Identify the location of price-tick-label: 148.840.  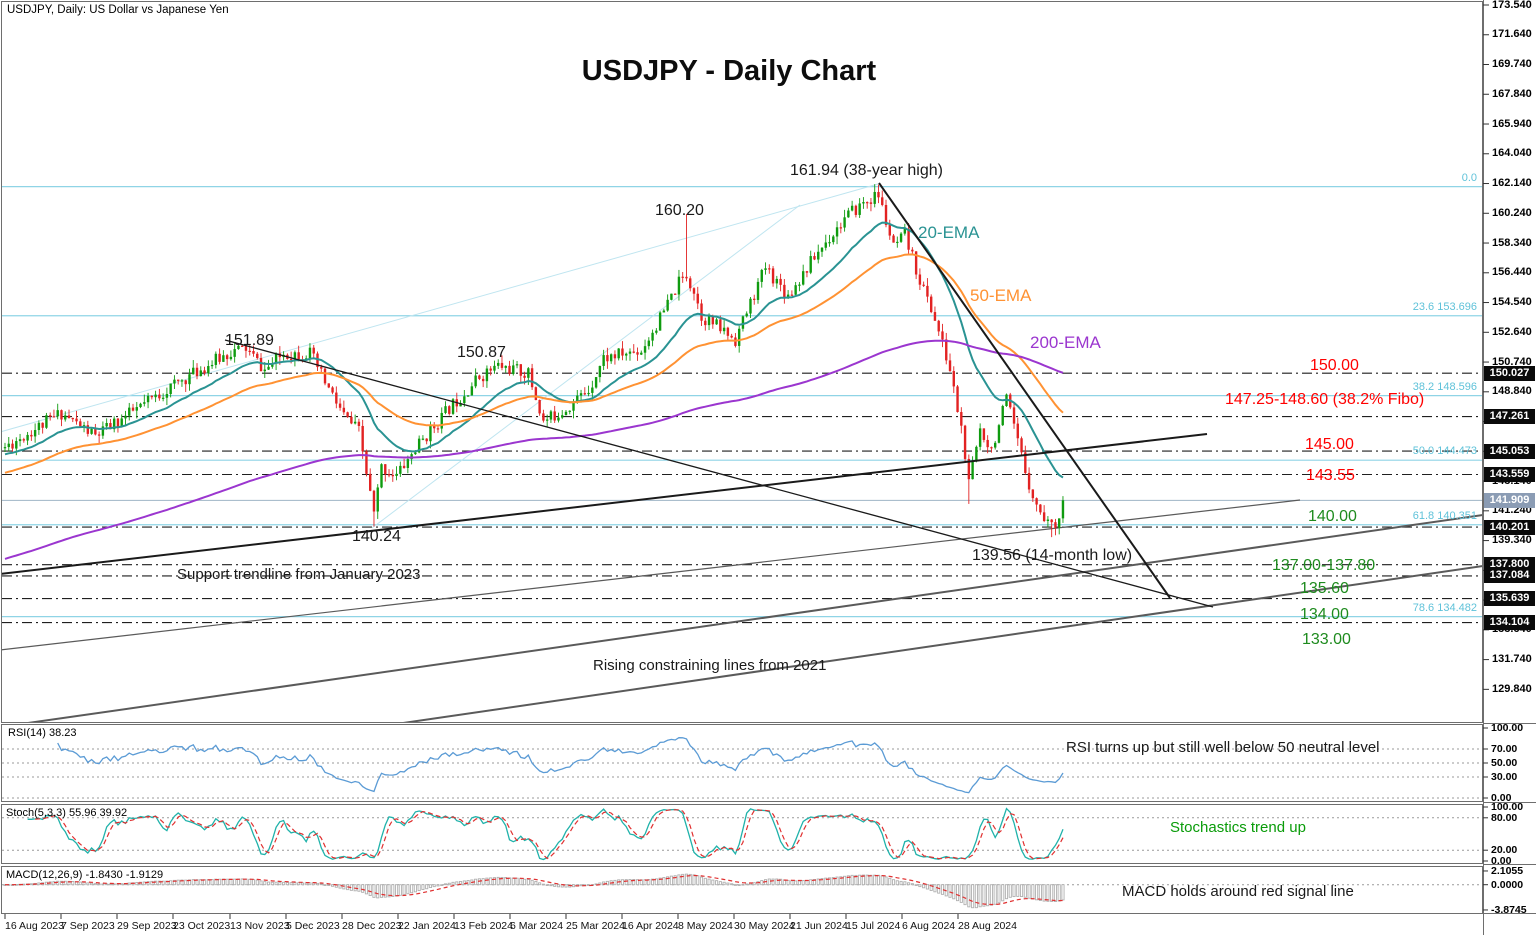
(1512, 391).